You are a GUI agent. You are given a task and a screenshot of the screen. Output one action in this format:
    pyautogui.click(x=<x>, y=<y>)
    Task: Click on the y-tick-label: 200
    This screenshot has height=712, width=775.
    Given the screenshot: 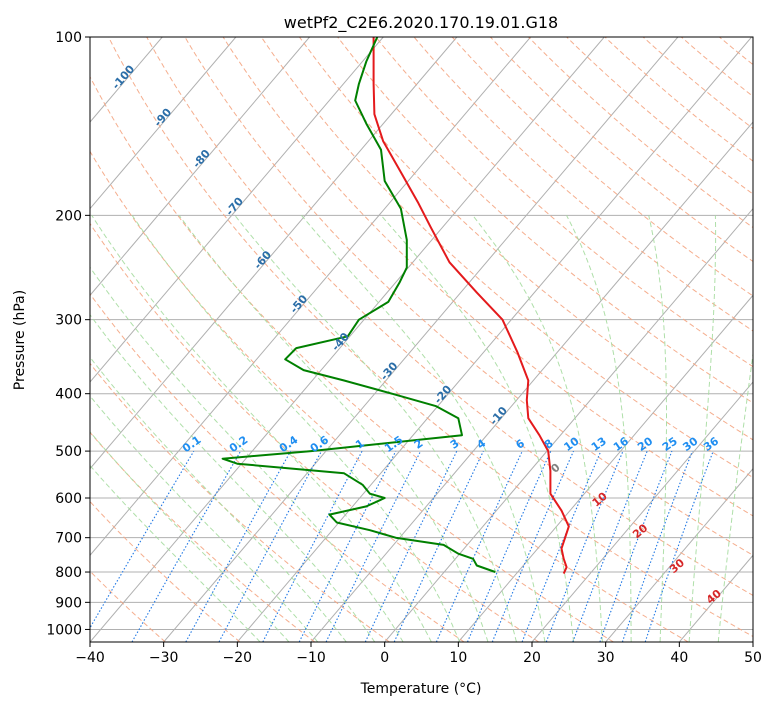 What is the action you would take?
    pyautogui.click(x=68, y=216)
    